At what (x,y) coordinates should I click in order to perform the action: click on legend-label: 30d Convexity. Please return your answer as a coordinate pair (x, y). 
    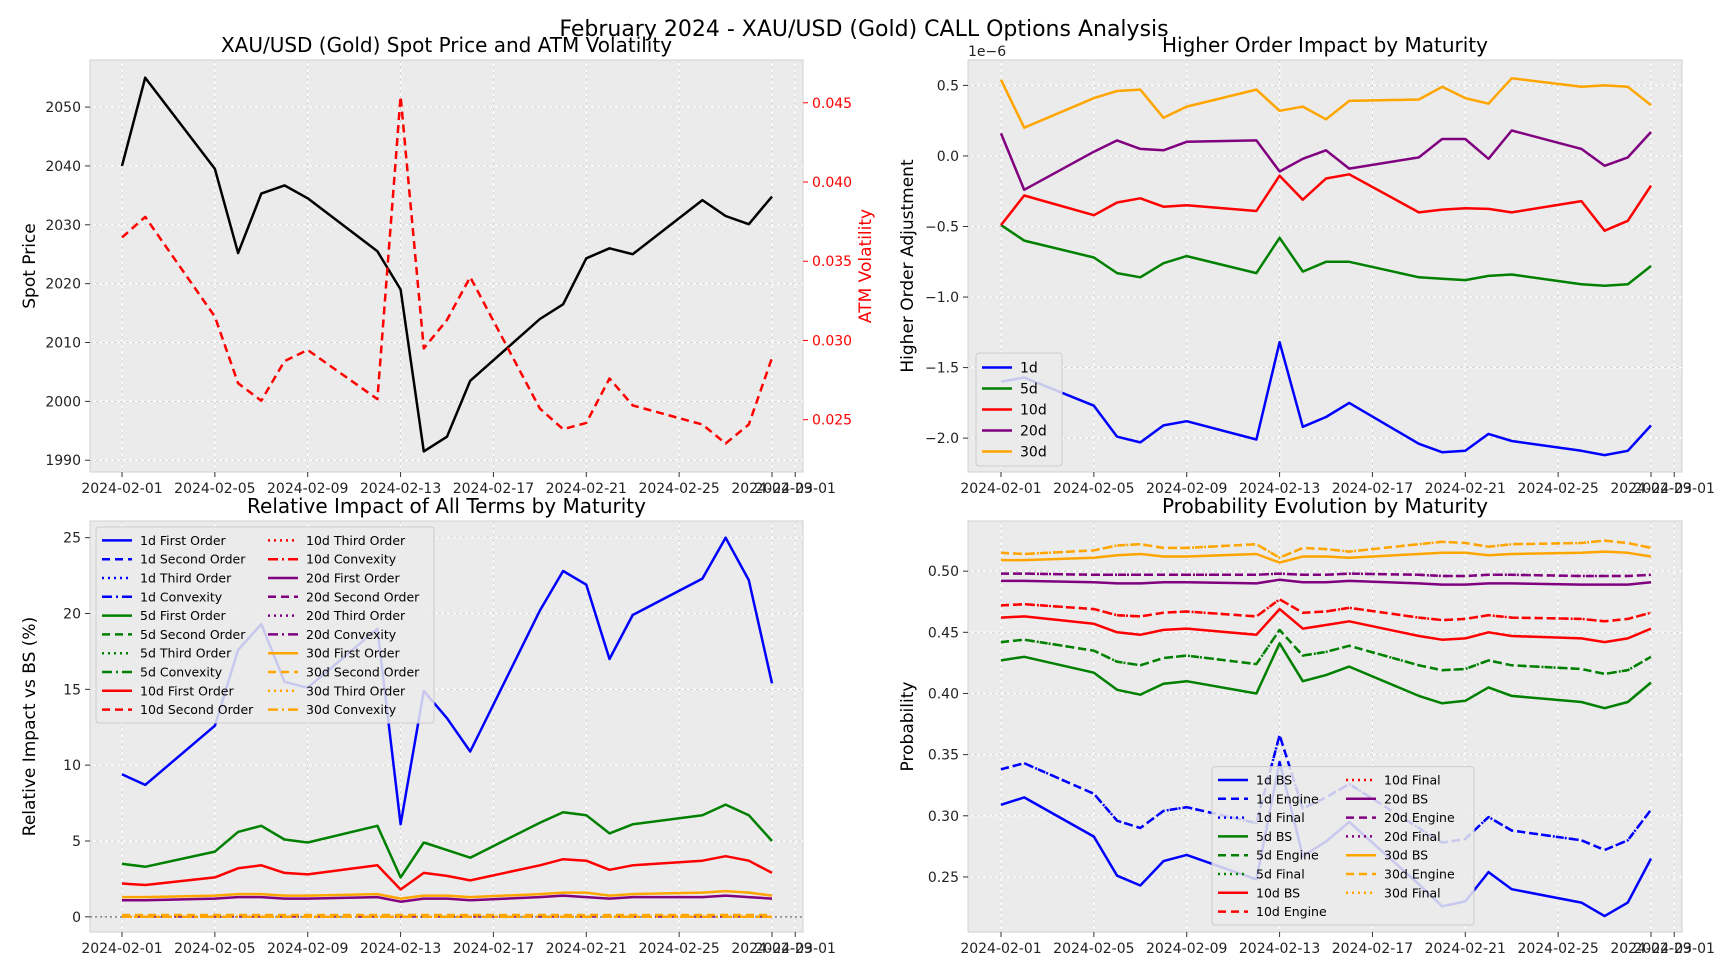
    Looking at the image, I should click on (351, 709).